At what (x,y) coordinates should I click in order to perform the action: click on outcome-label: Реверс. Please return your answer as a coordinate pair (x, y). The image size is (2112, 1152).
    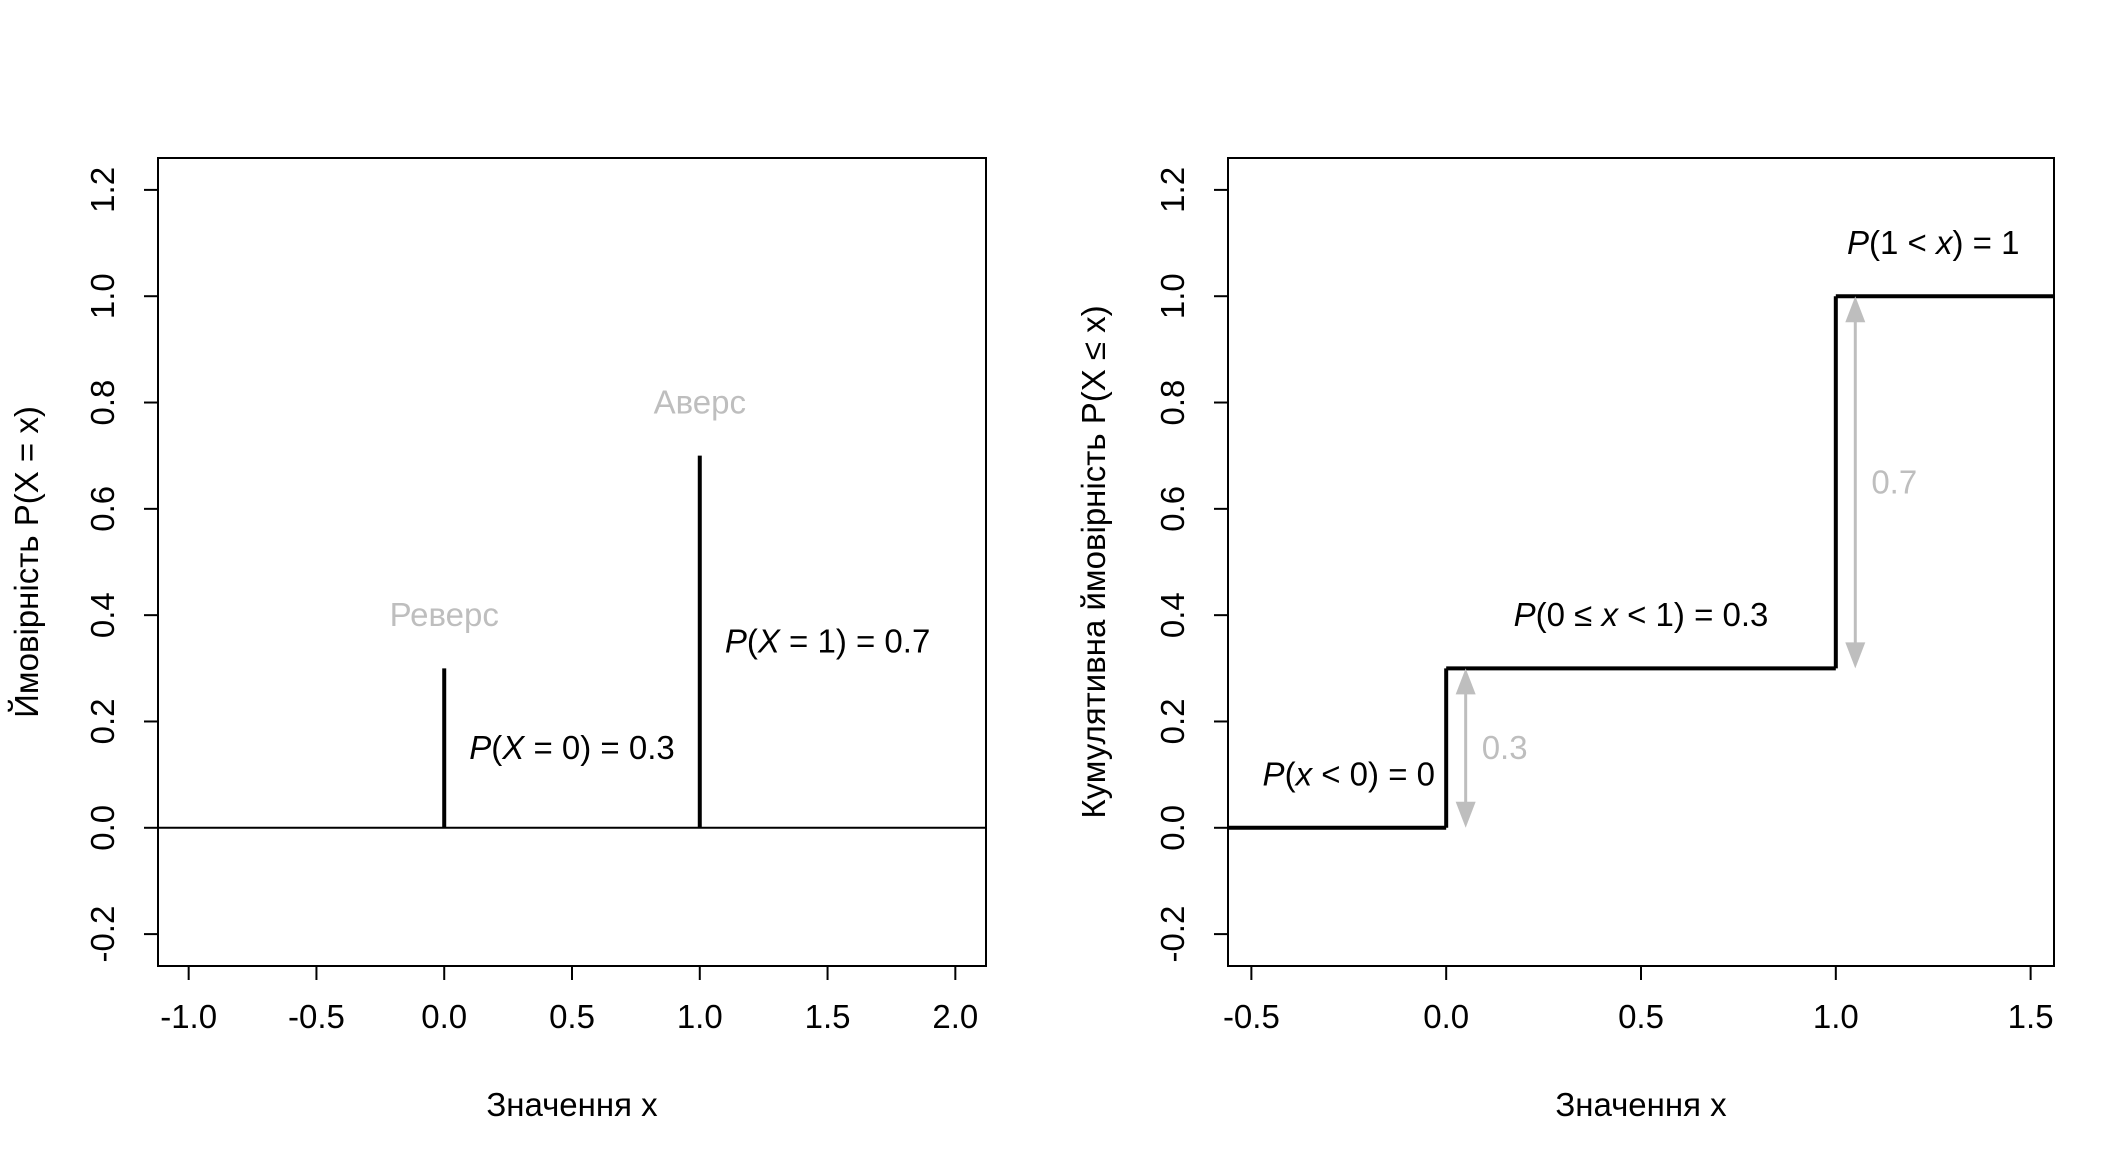
    Looking at the image, I should click on (444, 614).